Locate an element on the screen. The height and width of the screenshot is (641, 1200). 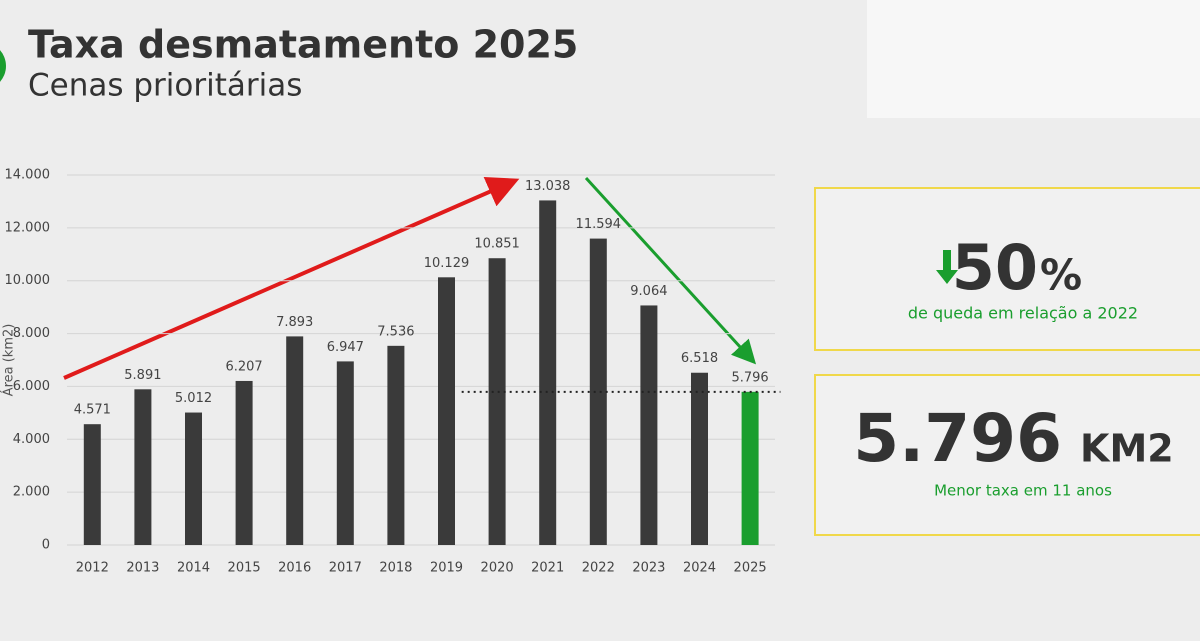
value-label: 7.893 is located at coordinates (294, 322).